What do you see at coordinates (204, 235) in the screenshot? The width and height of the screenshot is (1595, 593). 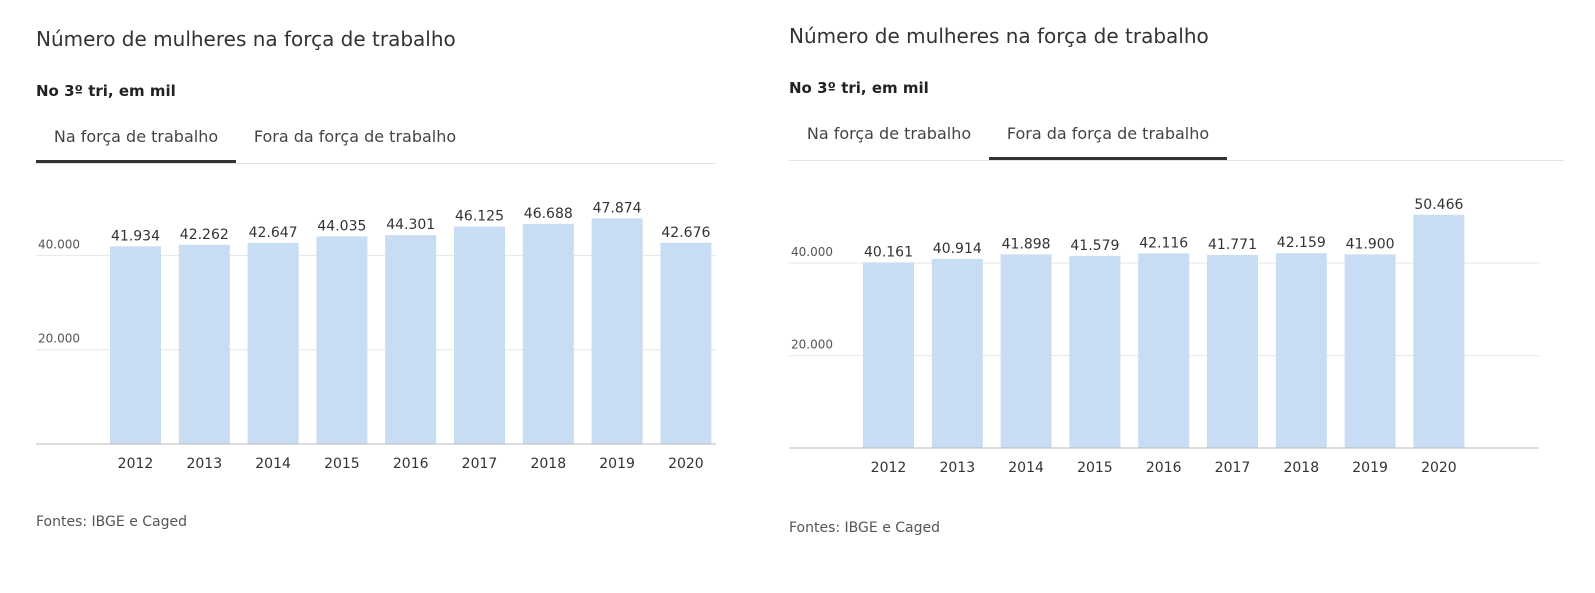 I see `data-label: 42.262` at bounding box center [204, 235].